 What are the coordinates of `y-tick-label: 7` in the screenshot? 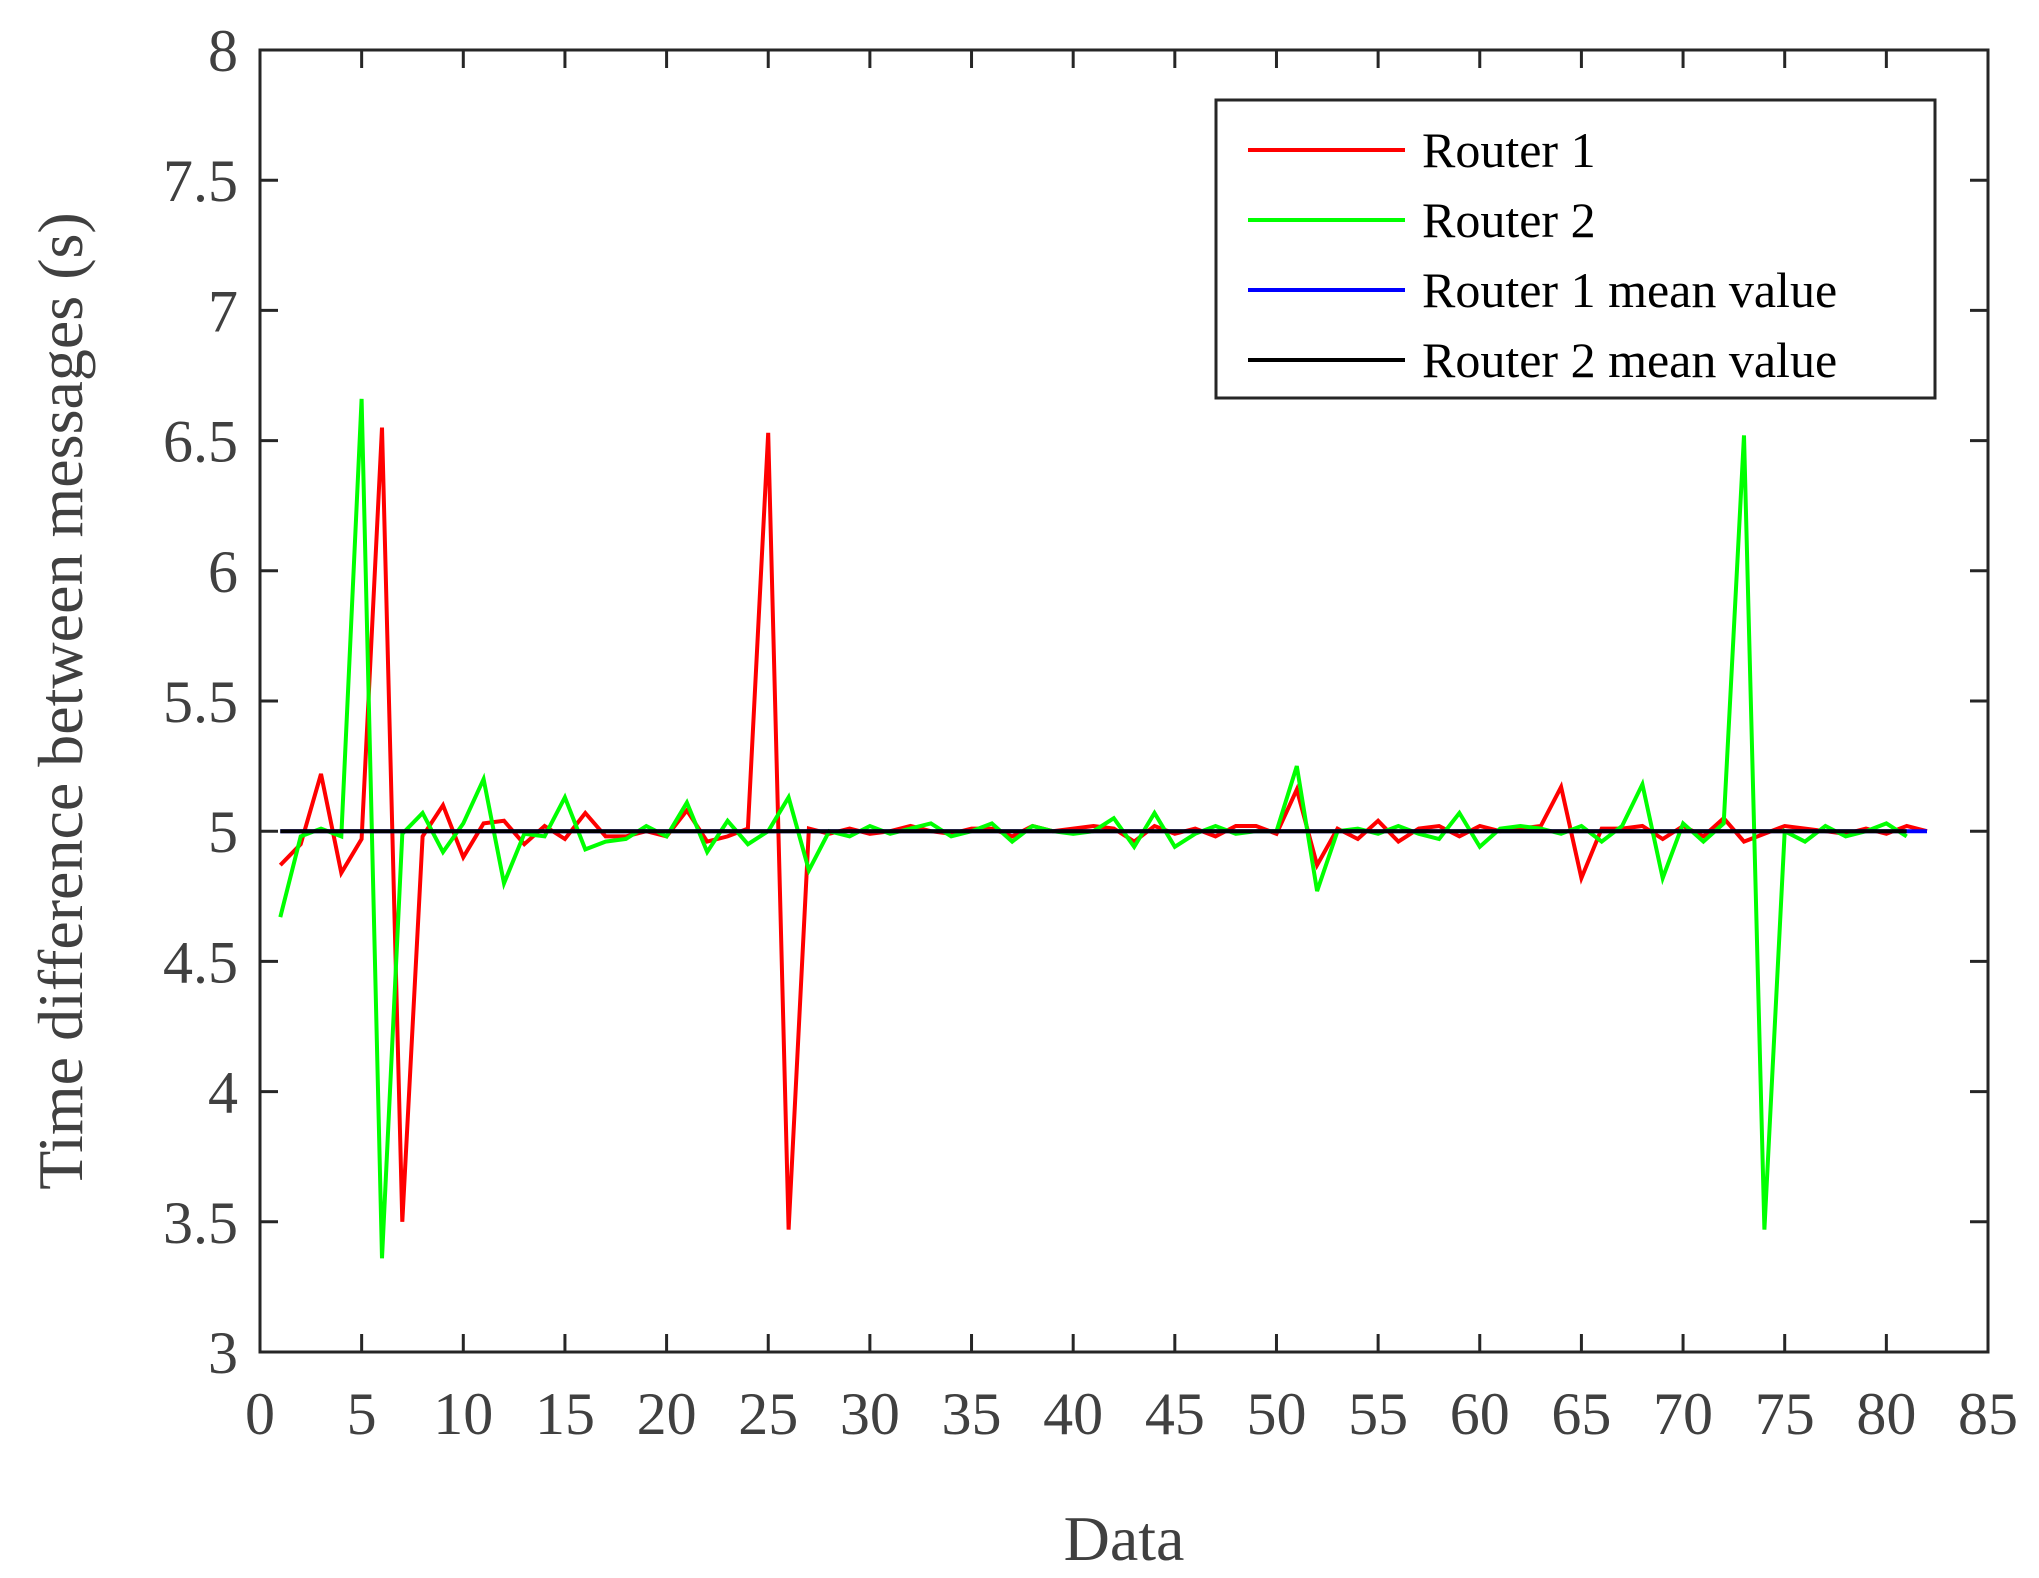 It's located at (223, 311).